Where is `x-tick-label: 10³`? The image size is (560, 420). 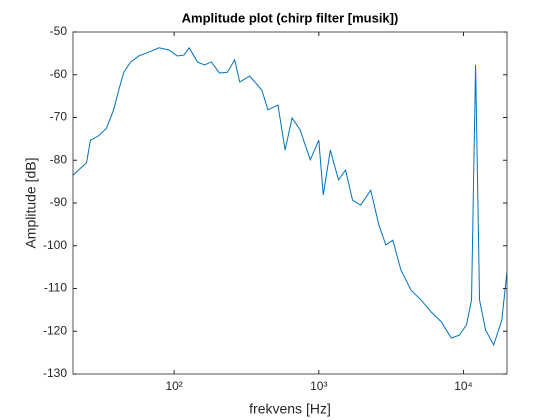 x-tick-label: 10³ is located at coordinates (318, 386).